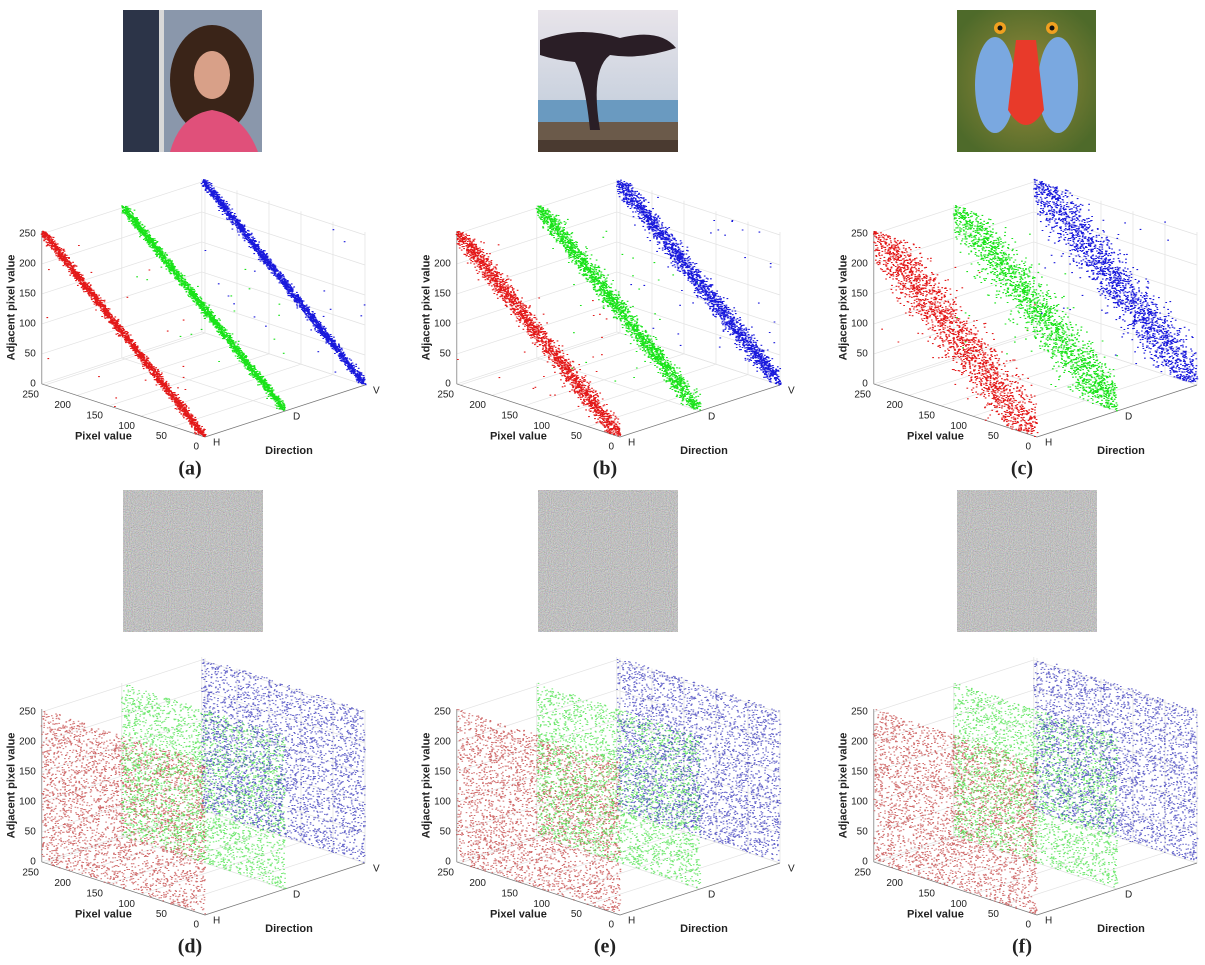  What do you see at coordinates (605, 947) in the screenshot?
I see `panel-label: (e)` at bounding box center [605, 947].